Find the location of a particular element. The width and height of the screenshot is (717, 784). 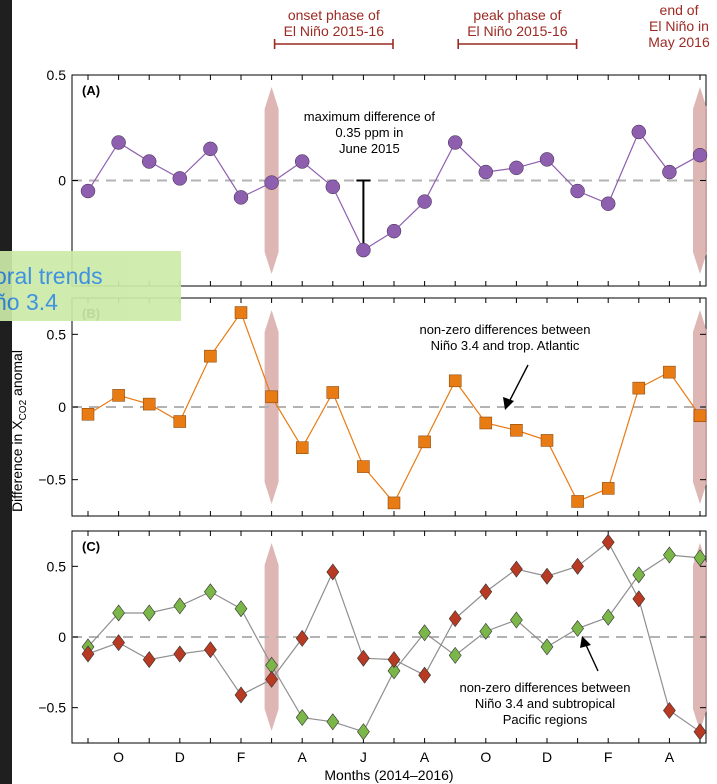

max-diff-annotation: 0.35 ppm in is located at coordinates (369, 132).